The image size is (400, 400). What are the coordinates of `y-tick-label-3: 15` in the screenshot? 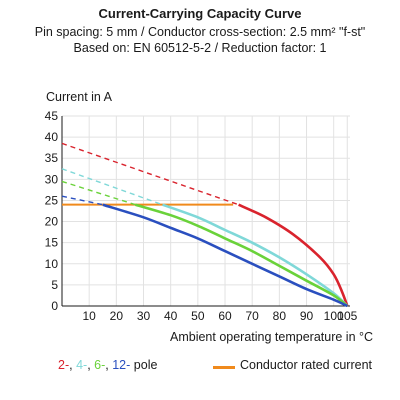 It's located at (52, 243).